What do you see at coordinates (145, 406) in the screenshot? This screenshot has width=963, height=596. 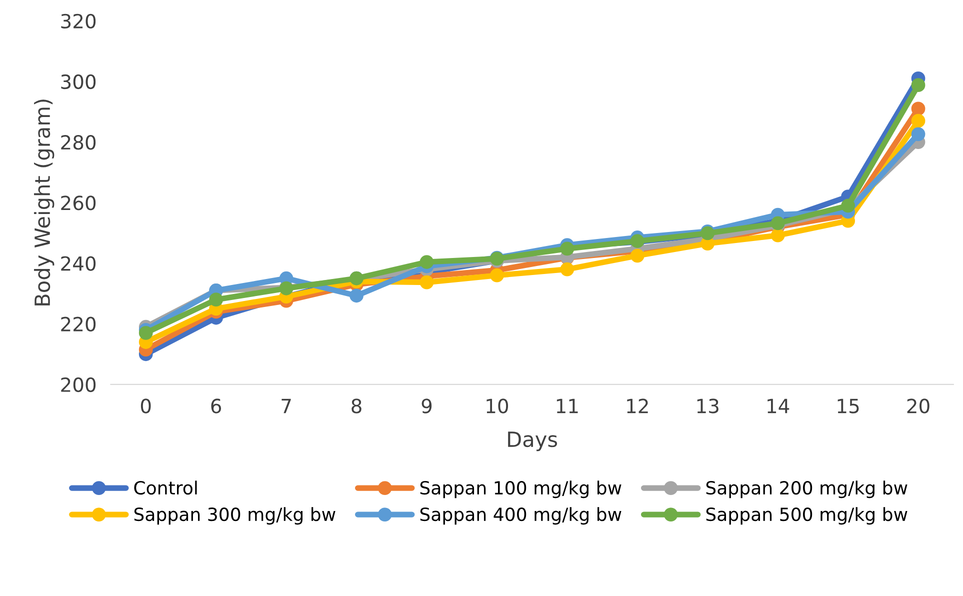 I see `x-tick-label: 0` at bounding box center [145, 406].